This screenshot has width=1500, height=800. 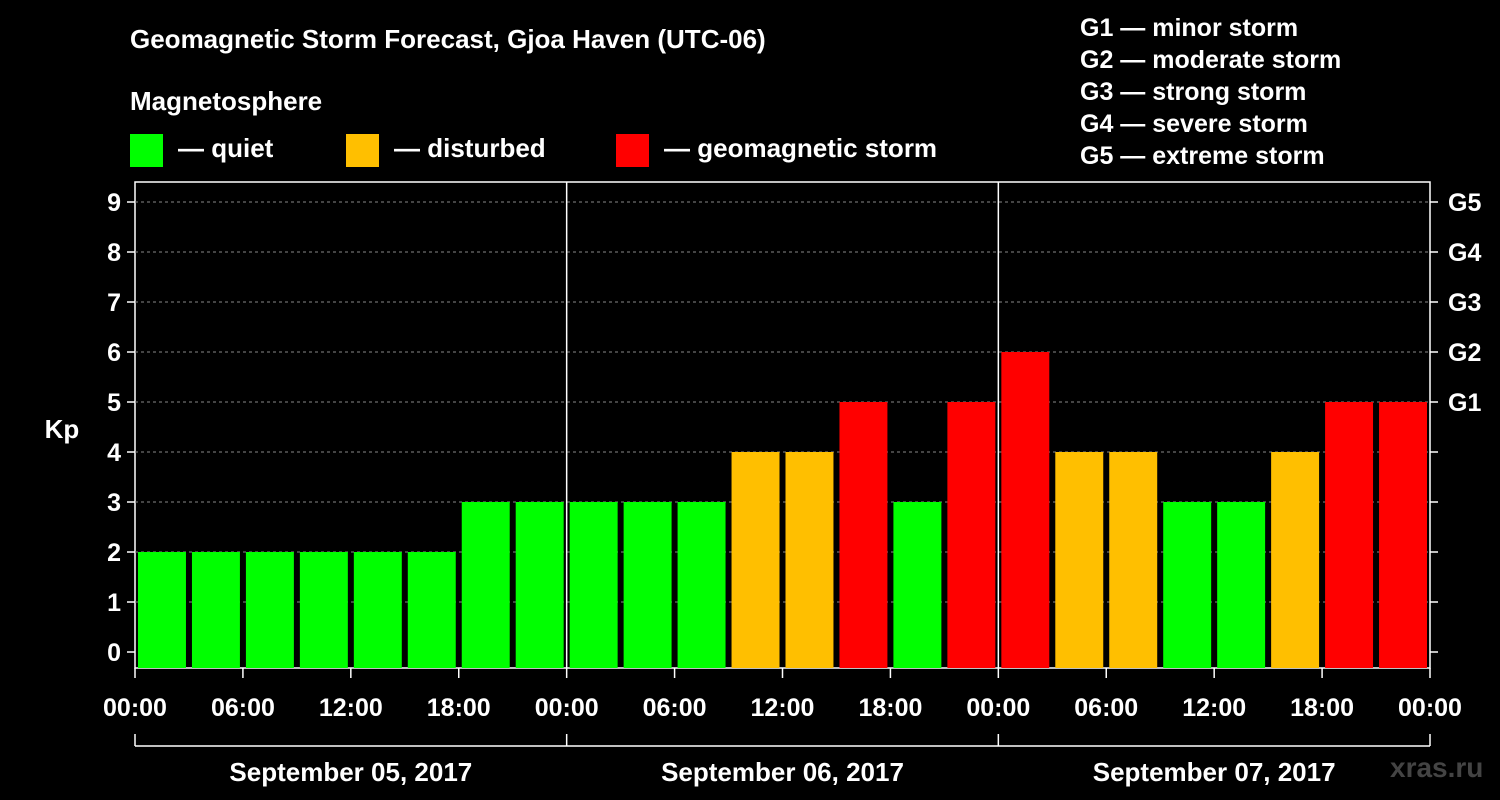 I want to click on y-tick-label: 8, so click(x=114, y=253).